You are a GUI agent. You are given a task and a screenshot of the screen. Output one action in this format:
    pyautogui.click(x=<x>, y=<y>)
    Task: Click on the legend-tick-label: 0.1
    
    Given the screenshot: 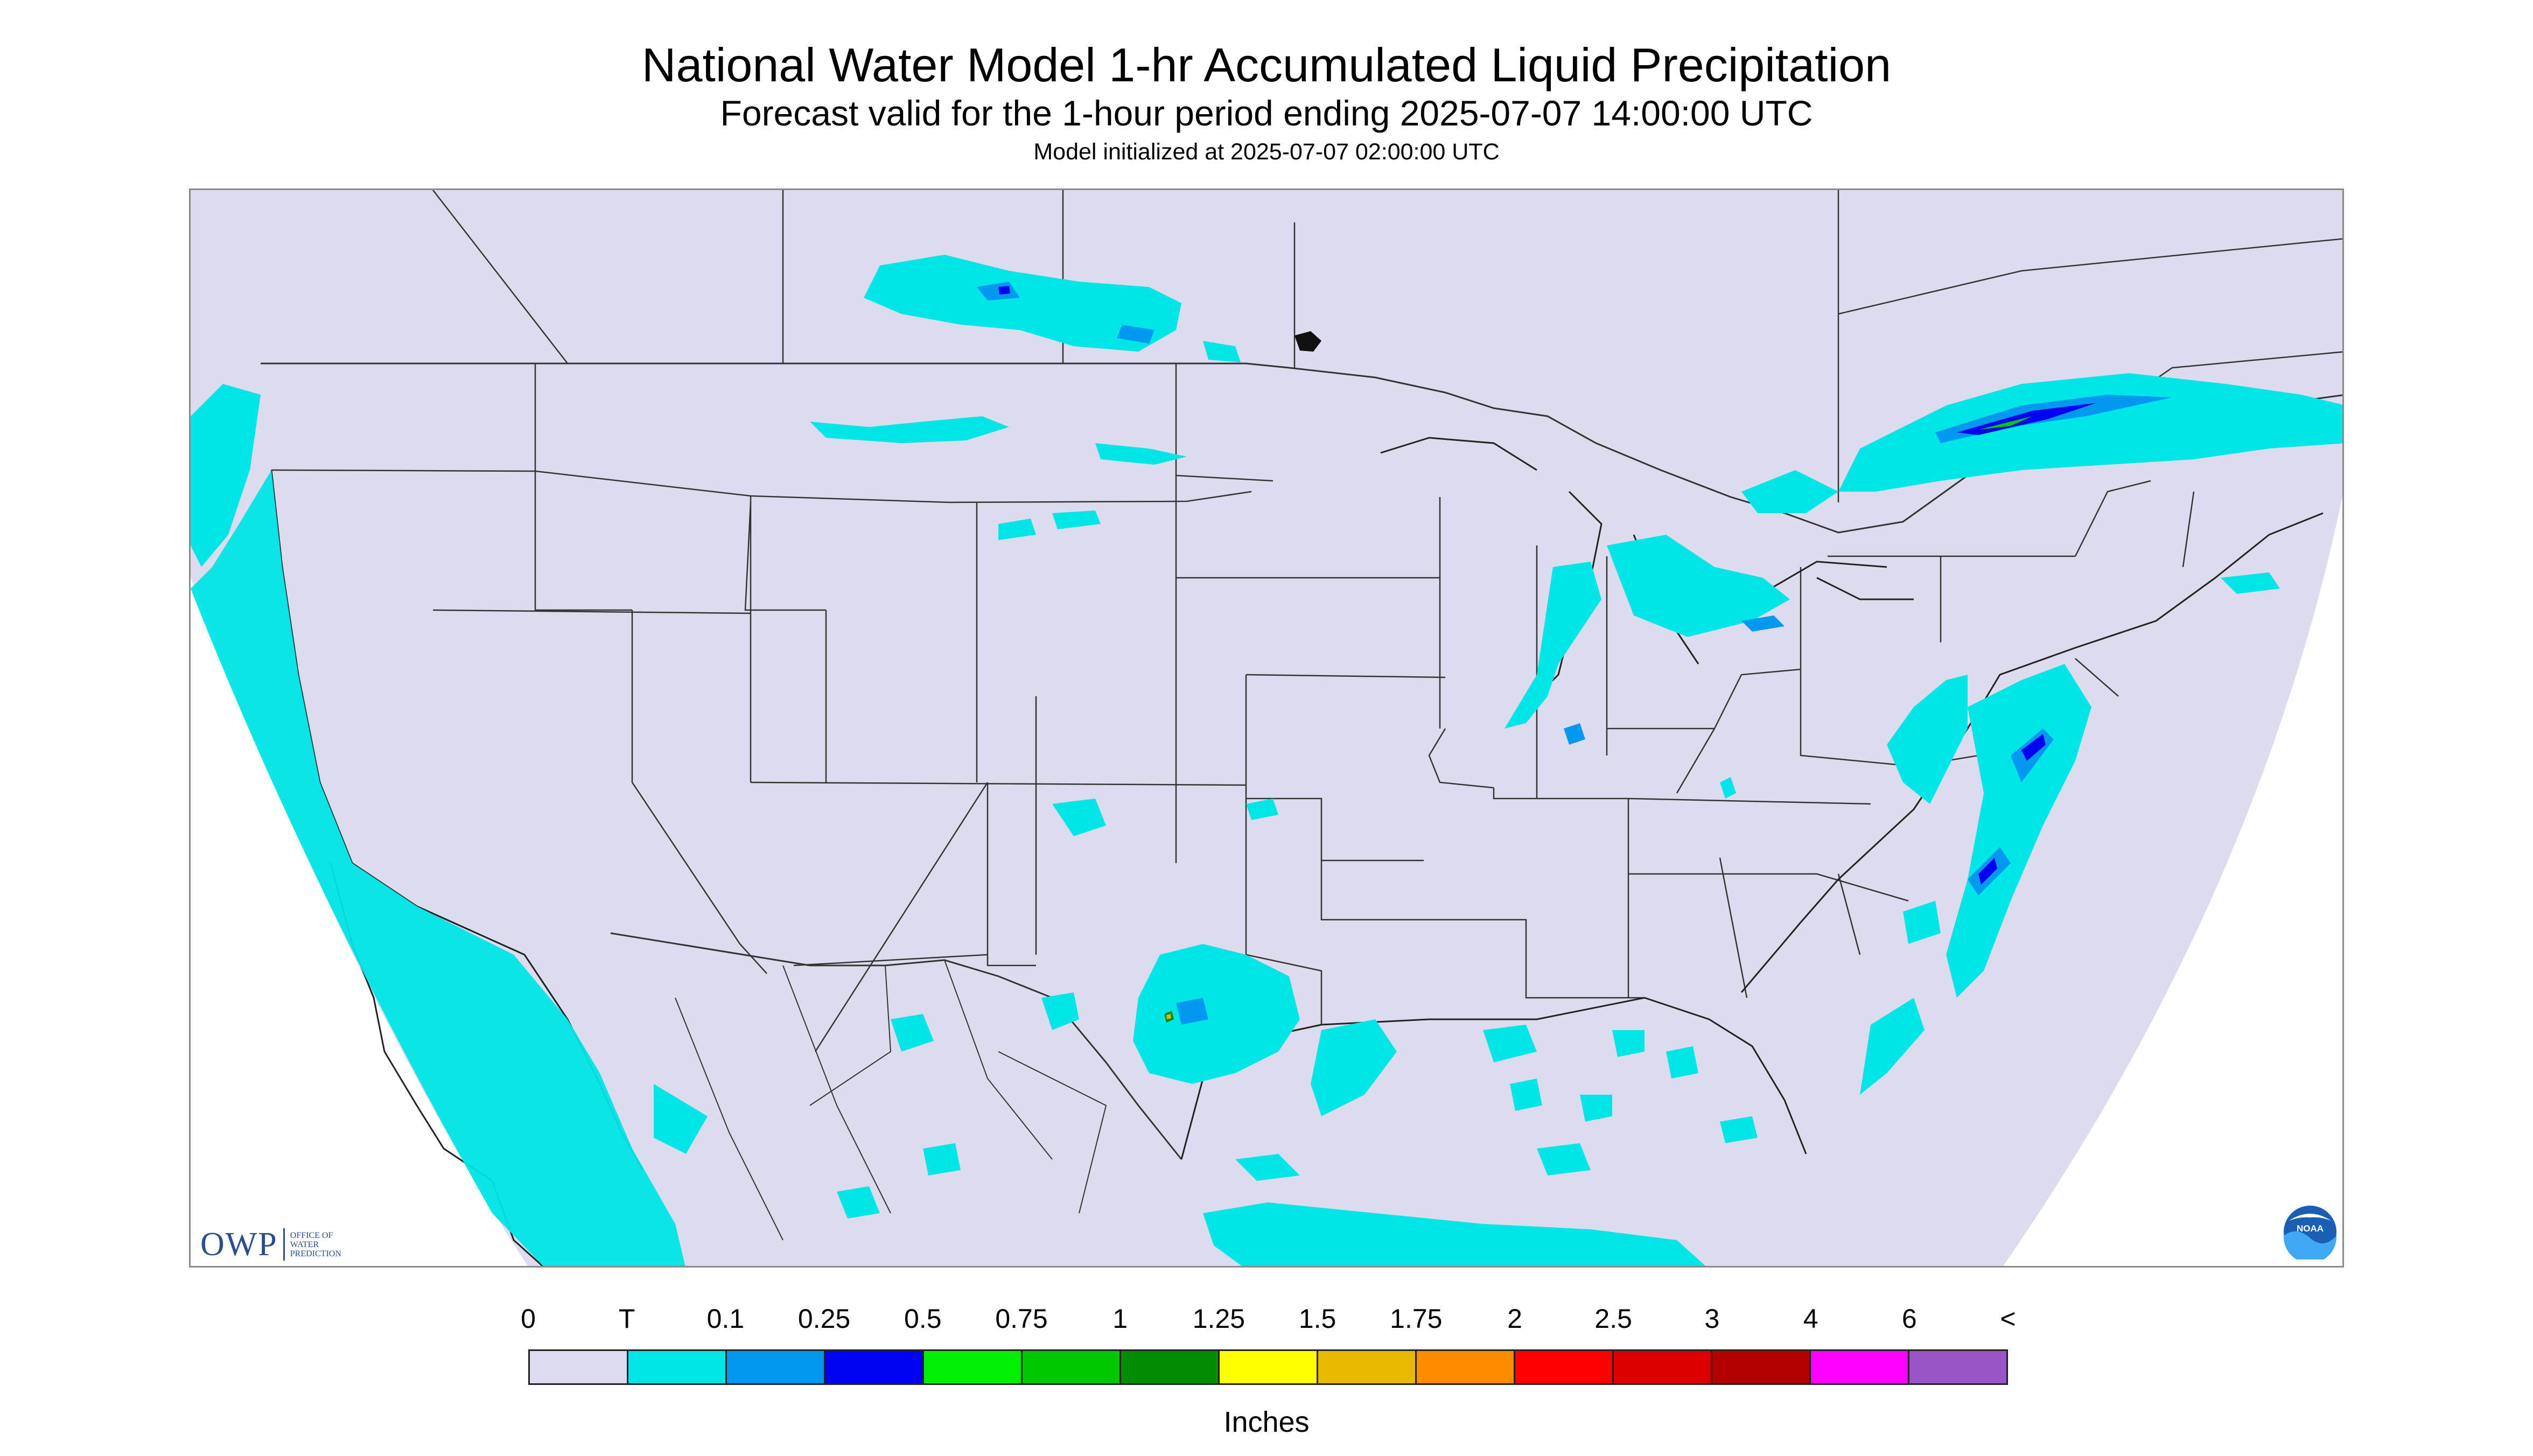 What is the action you would take?
    pyautogui.click(x=725, y=1319)
    